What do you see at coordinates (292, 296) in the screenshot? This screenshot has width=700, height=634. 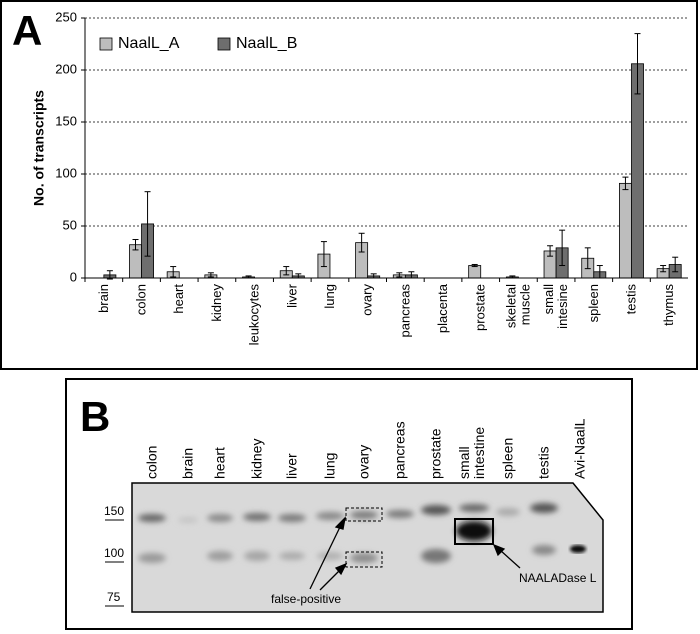 I see `x-tick-label: liver` at bounding box center [292, 296].